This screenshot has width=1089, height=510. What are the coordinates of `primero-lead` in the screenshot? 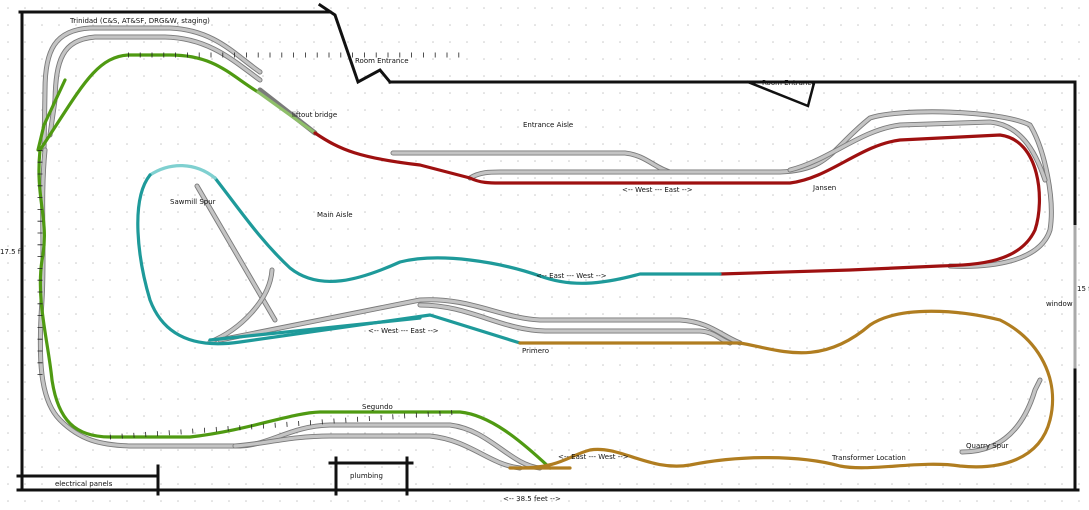 It's located at (315, 329).